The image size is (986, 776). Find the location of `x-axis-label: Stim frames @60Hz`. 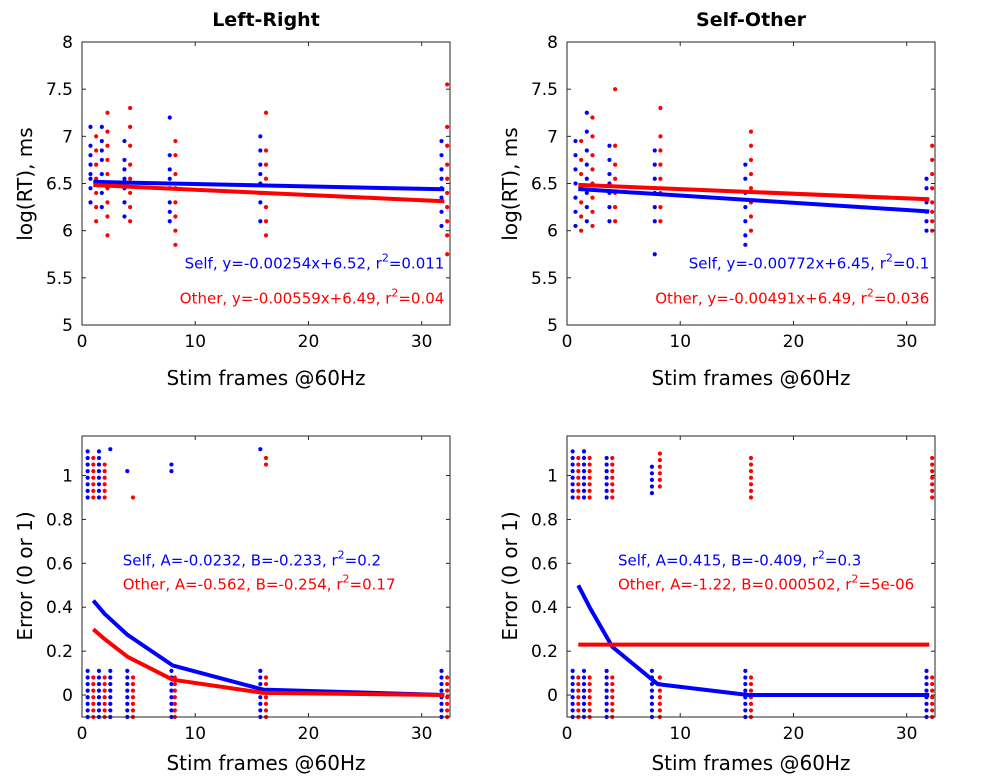

x-axis-label: Stim frames @60Hz is located at coordinates (265, 378).